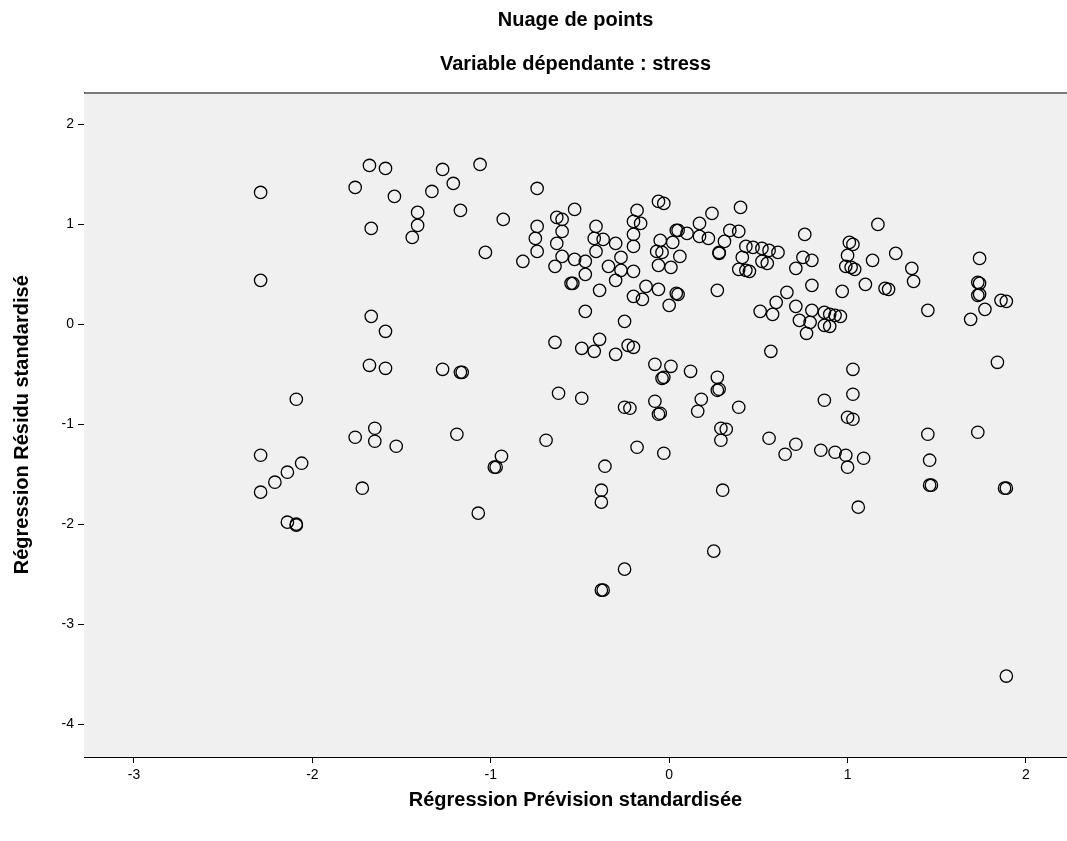 This screenshot has height=841, width=1067. Describe the element at coordinates (312, 774) in the screenshot. I see `x-tick-label: -2` at that location.